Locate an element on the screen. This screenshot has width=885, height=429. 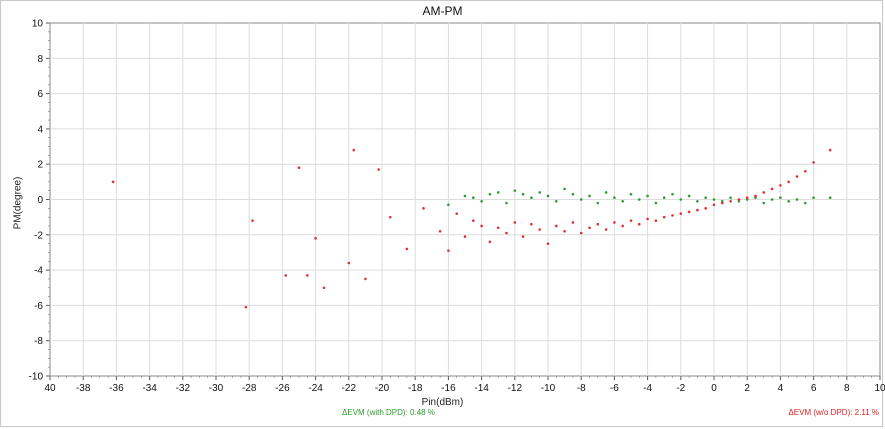
x-tick-label: 4 is located at coordinates (781, 388).